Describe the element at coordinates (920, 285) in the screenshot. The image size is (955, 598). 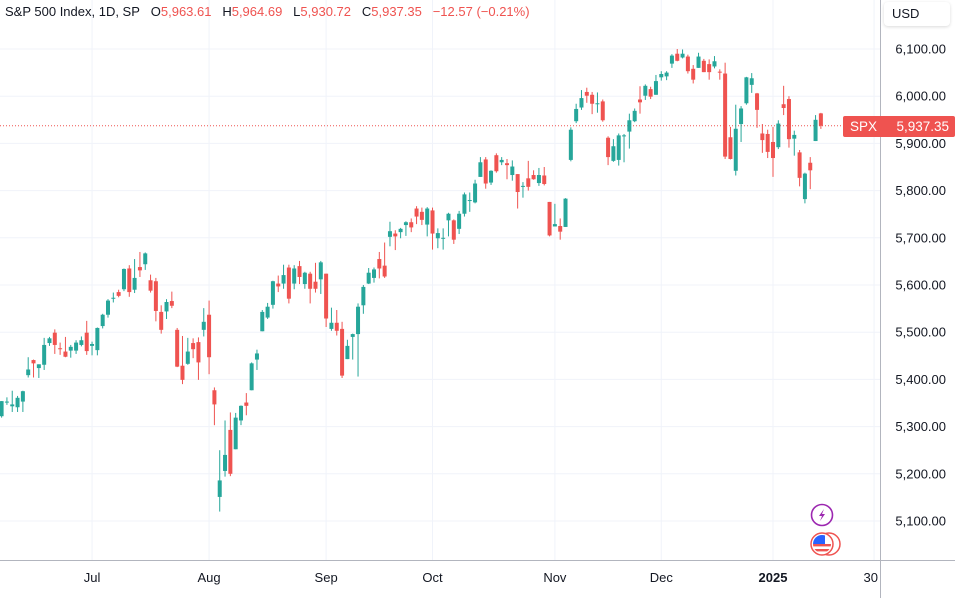
I see `price-tick-label: 5,600.00` at that location.